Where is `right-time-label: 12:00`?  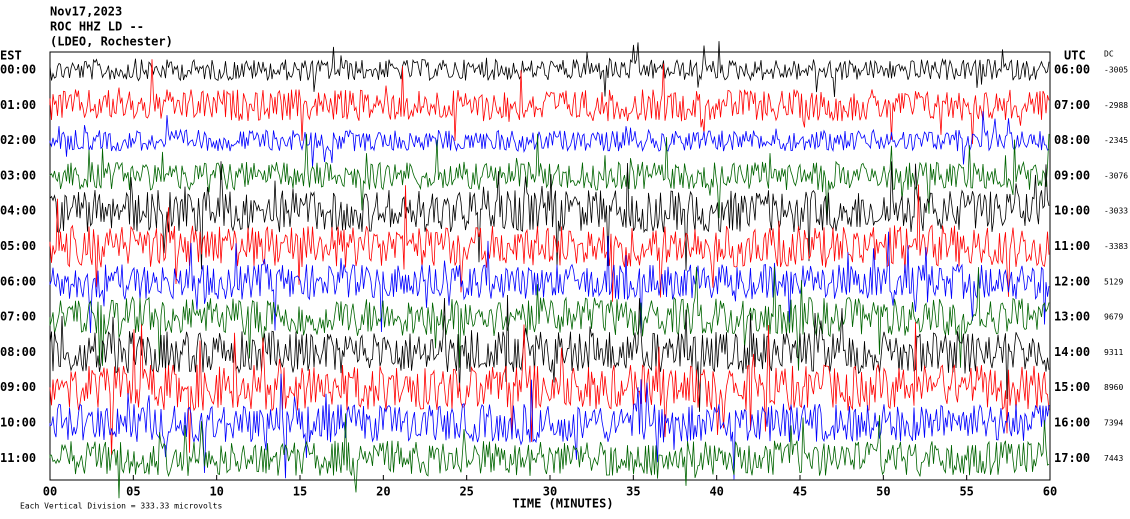
right-time-label: 12:00 is located at coordinates (1072, 281).